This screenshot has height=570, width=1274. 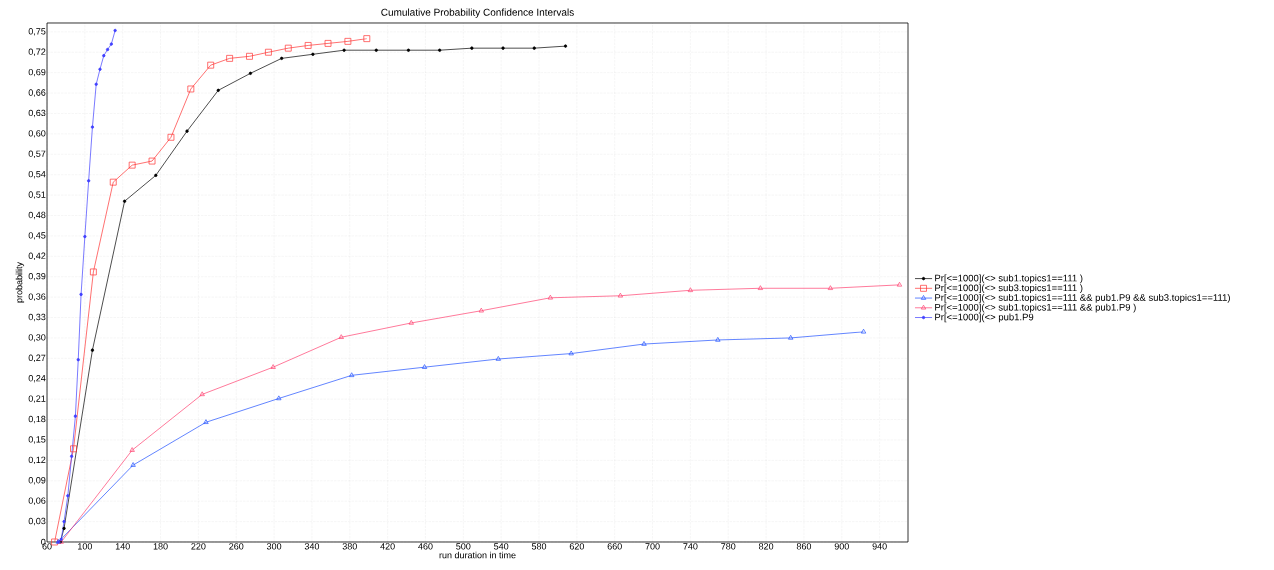 What do you see at coordinates (425, 546) in the screenshot?
I see `x-tick-label: 460` at bounding box center [425, 546].